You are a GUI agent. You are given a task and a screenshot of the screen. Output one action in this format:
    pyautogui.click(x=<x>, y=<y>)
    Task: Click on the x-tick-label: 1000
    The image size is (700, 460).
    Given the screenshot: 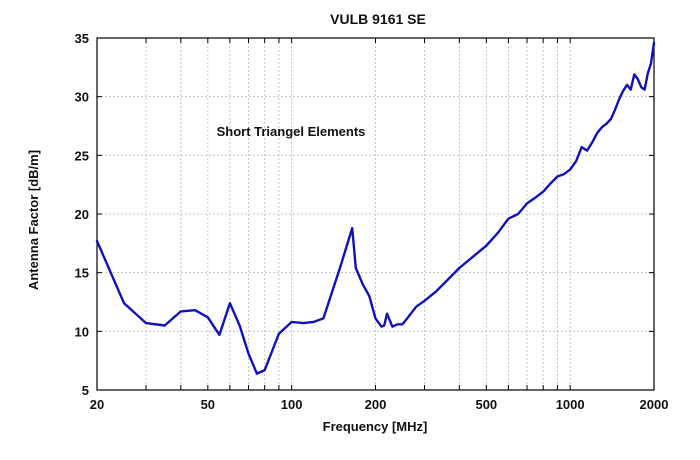 What is the action you would take?
    pyautogui.click(x=570, y=404)
    